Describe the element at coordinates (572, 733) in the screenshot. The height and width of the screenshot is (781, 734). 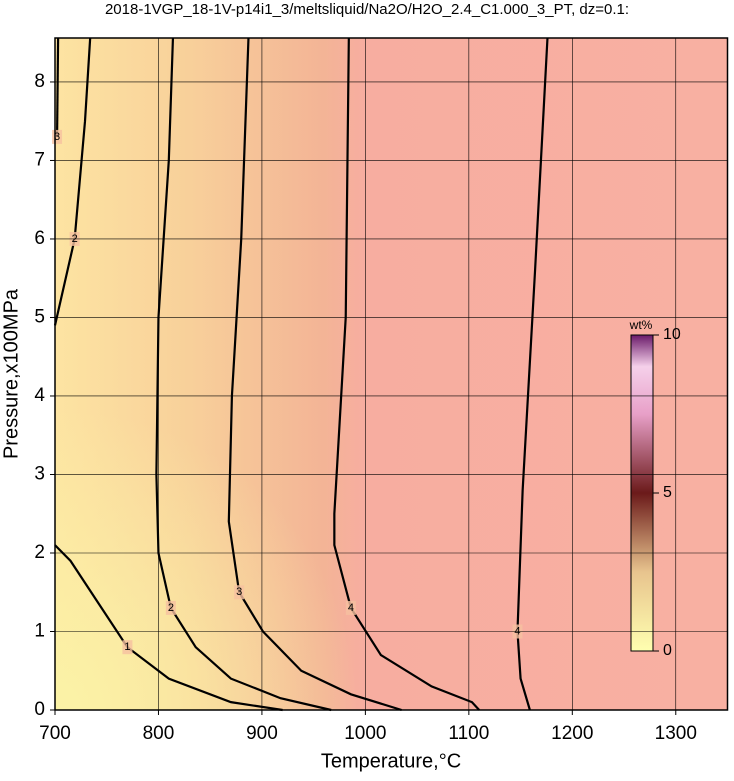
I see `x-tick-label: 1200` at that location.